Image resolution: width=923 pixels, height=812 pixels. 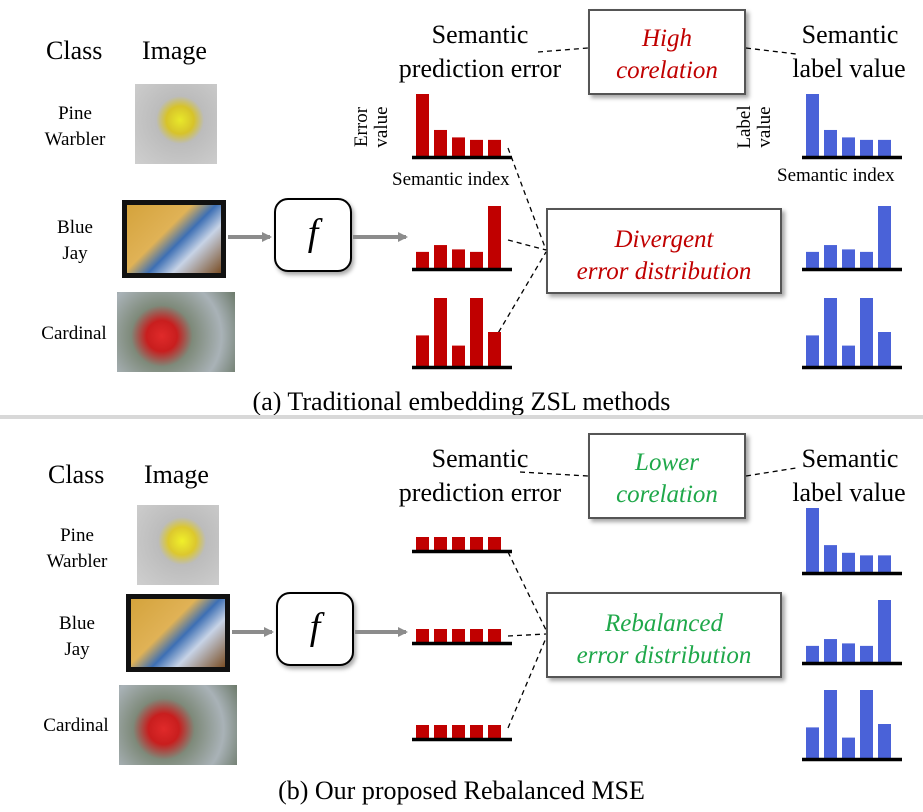 What do you see at coordinates (451, 179) in the screenshot?
I see `error-index-label: Semantic index` at bounding box center [451, 179].